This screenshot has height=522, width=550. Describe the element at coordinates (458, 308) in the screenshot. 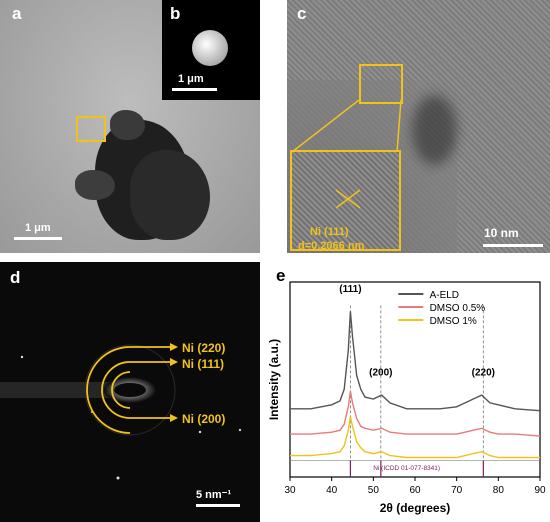

I see `legend-entry: DMSO 0.5%` at that location.